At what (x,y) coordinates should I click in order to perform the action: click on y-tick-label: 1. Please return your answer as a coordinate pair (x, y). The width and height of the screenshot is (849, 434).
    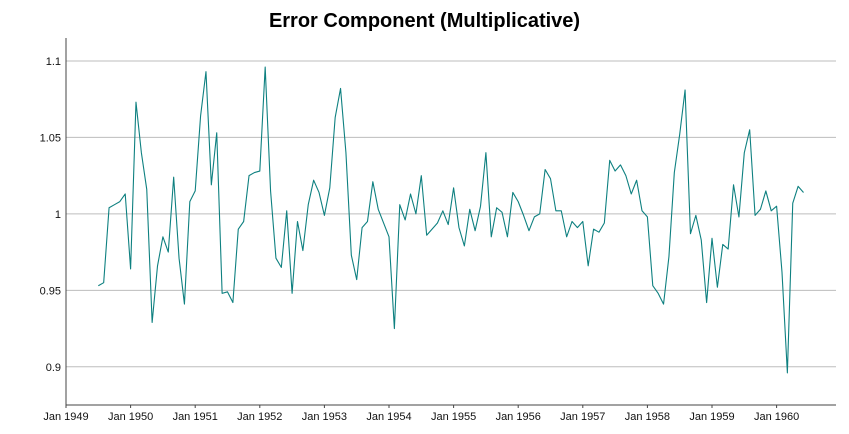
    Looking at the image, I should click on (58, 215).